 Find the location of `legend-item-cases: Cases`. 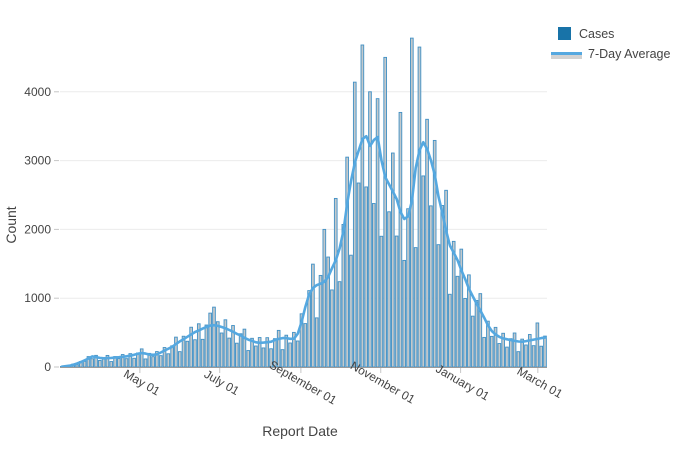

legend-item-cases: Cases is located at coordinates (586, 34).